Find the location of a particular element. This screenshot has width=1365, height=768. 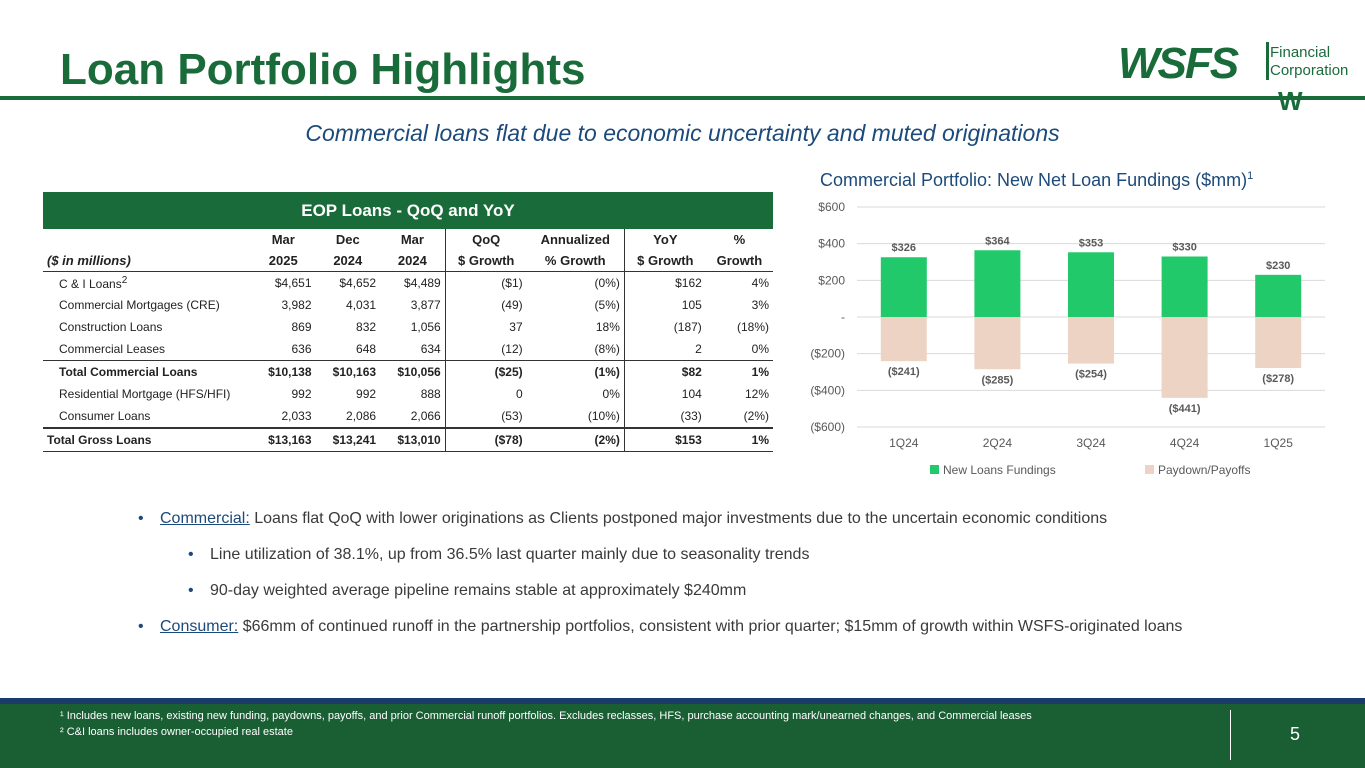

table-cell: 648 is located at coordinates (366, 349).